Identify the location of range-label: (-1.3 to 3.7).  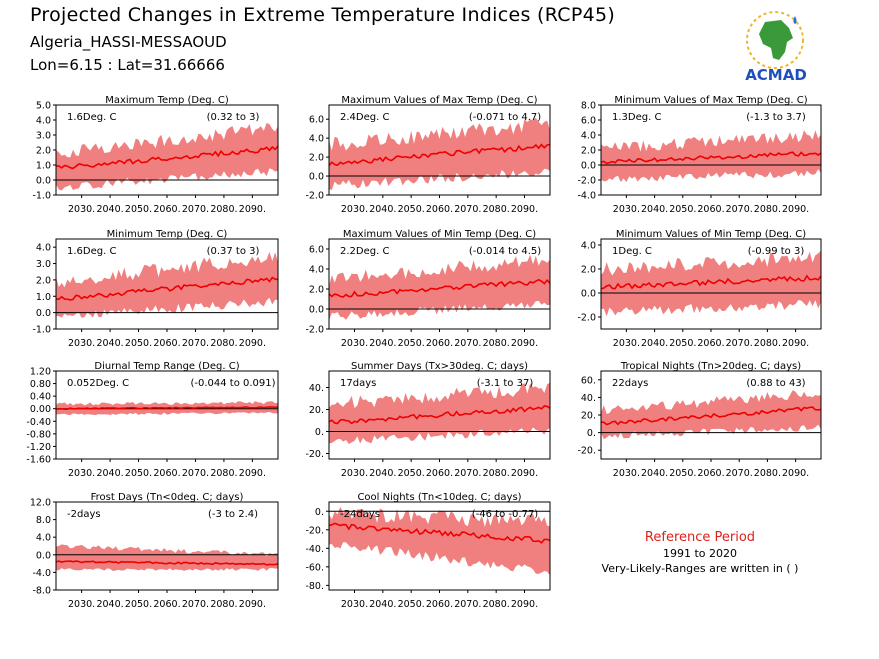
(776, 117).